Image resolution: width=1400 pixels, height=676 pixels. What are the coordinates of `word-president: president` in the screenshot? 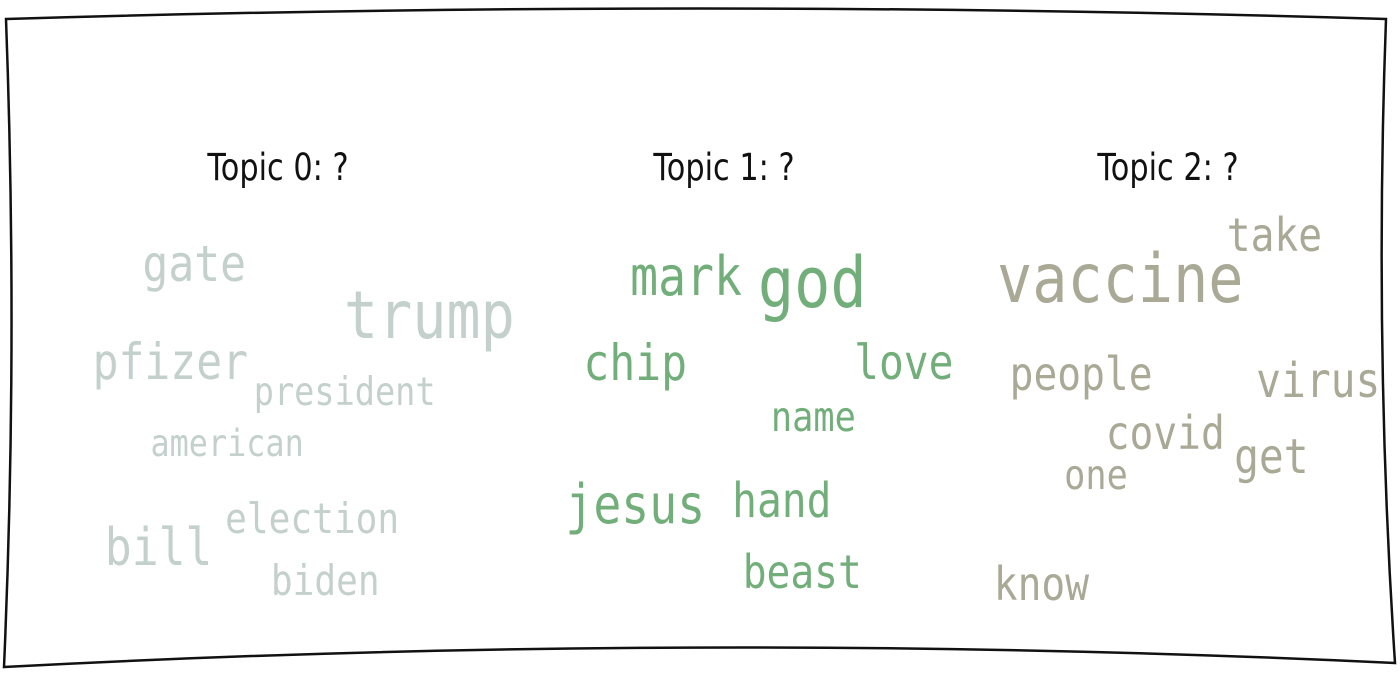 It's located at (344, 392).